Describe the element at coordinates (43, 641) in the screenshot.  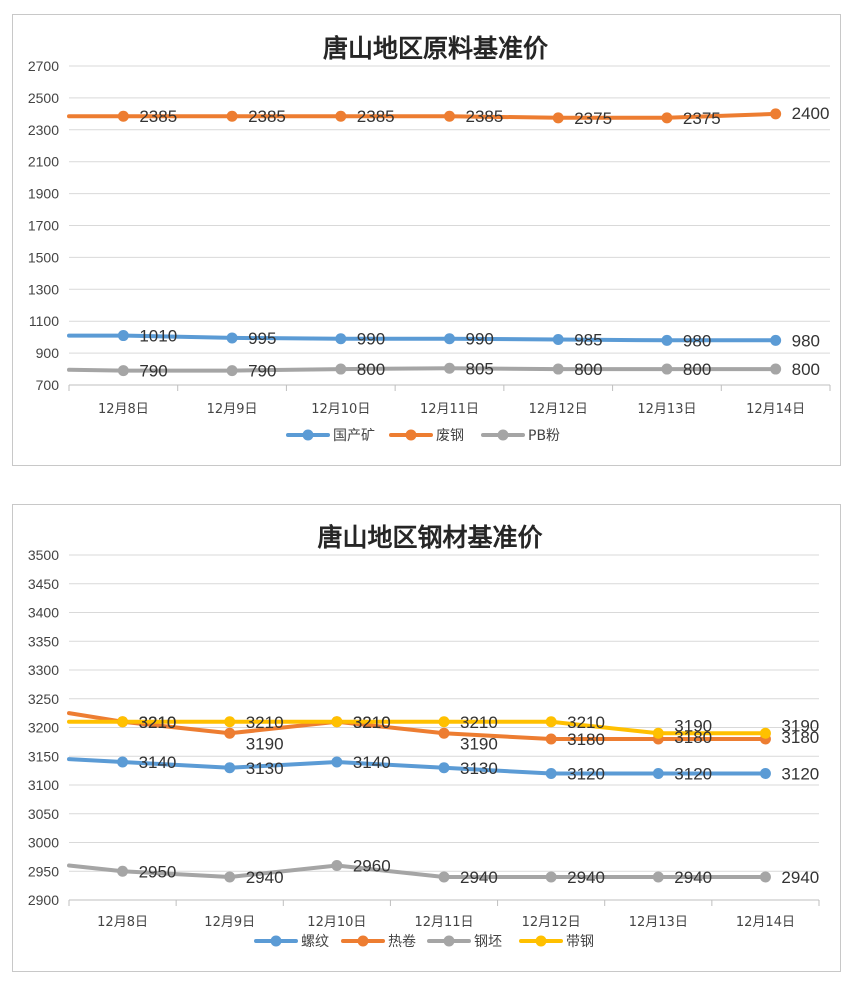
I see `y-tick-label: 3350` at that location.